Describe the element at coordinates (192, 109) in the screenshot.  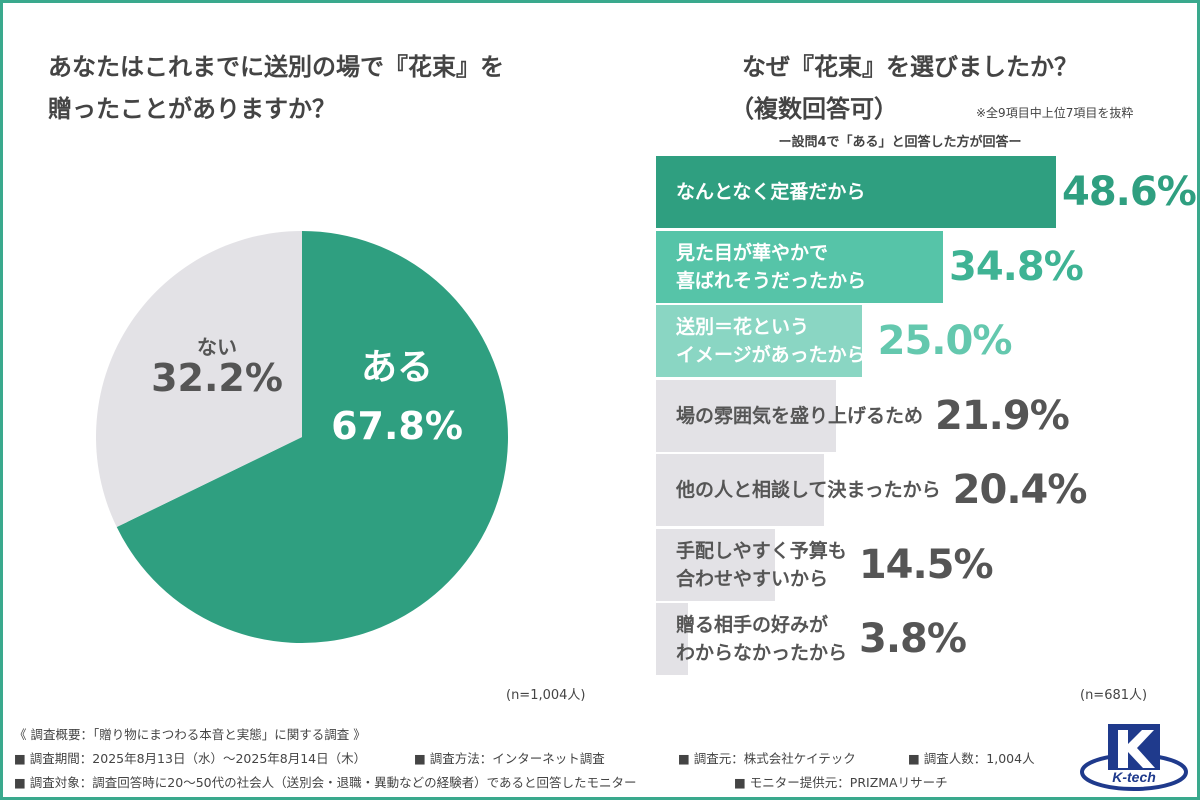
I see `left-title-line2: 贈ったことがありますか？` at that location.